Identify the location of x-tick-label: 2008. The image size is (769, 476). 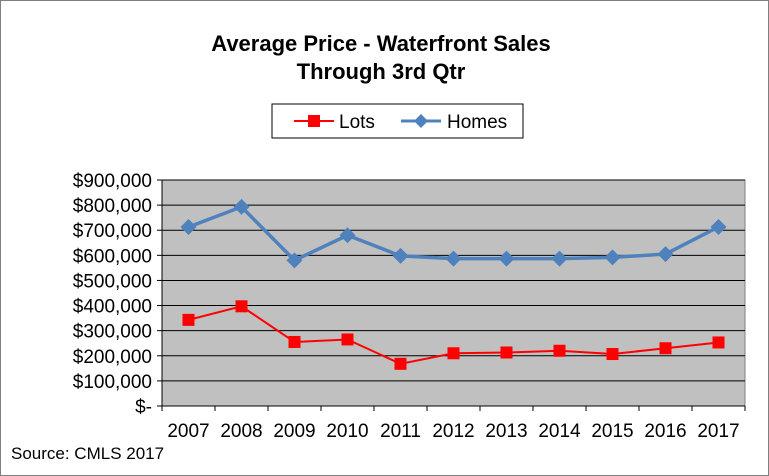
(241, 431).